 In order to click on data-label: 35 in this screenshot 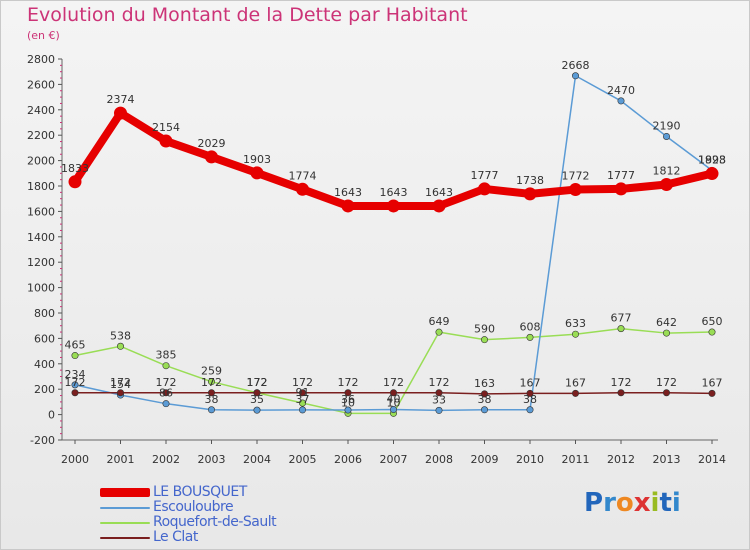, I will do `click(257, 399)`.